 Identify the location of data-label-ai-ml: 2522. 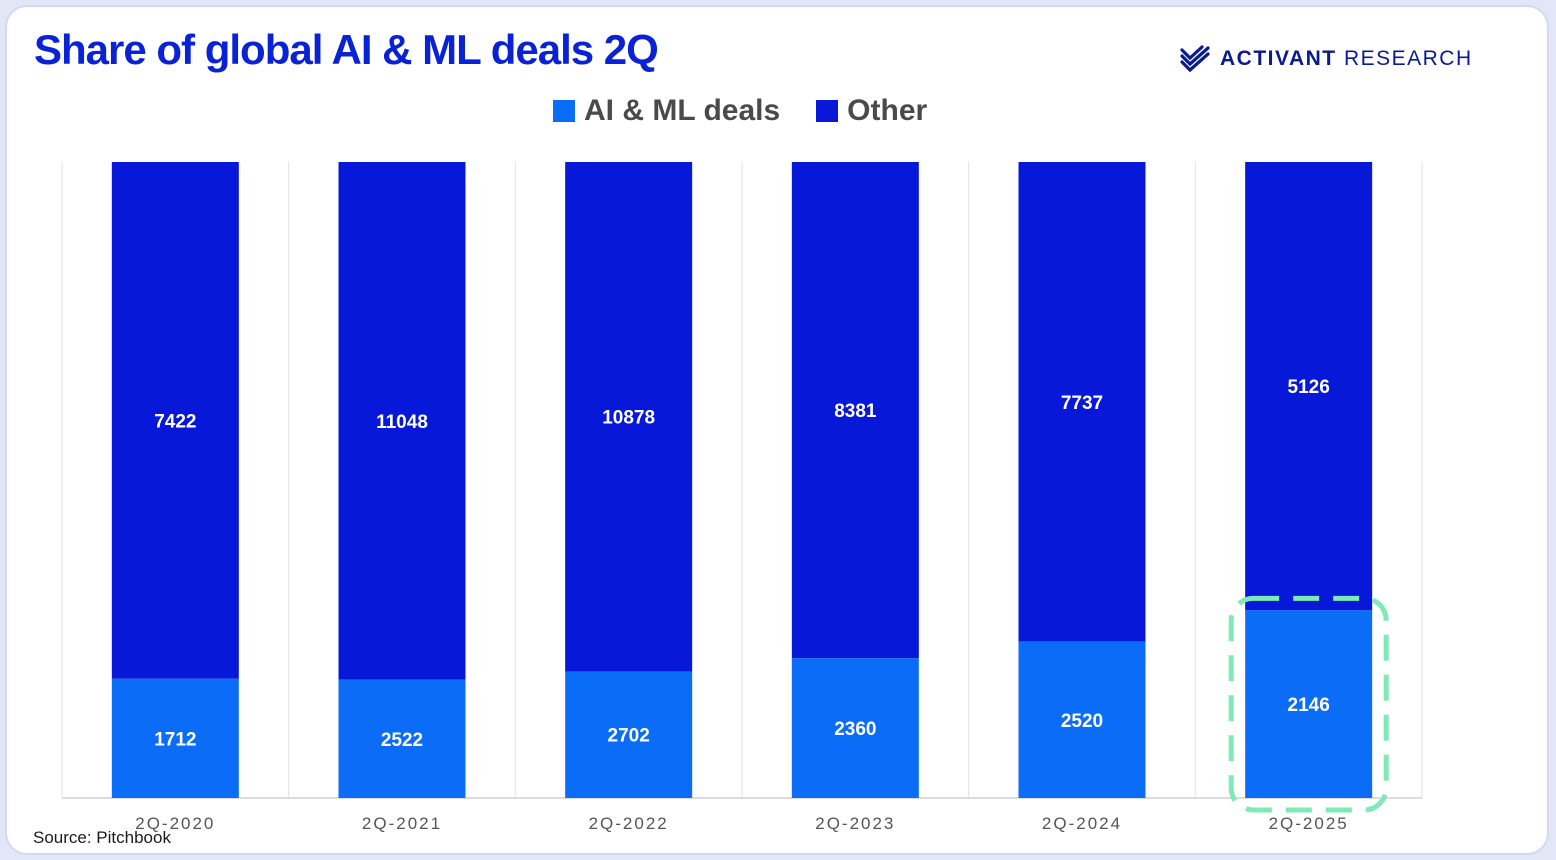
(402, 740).